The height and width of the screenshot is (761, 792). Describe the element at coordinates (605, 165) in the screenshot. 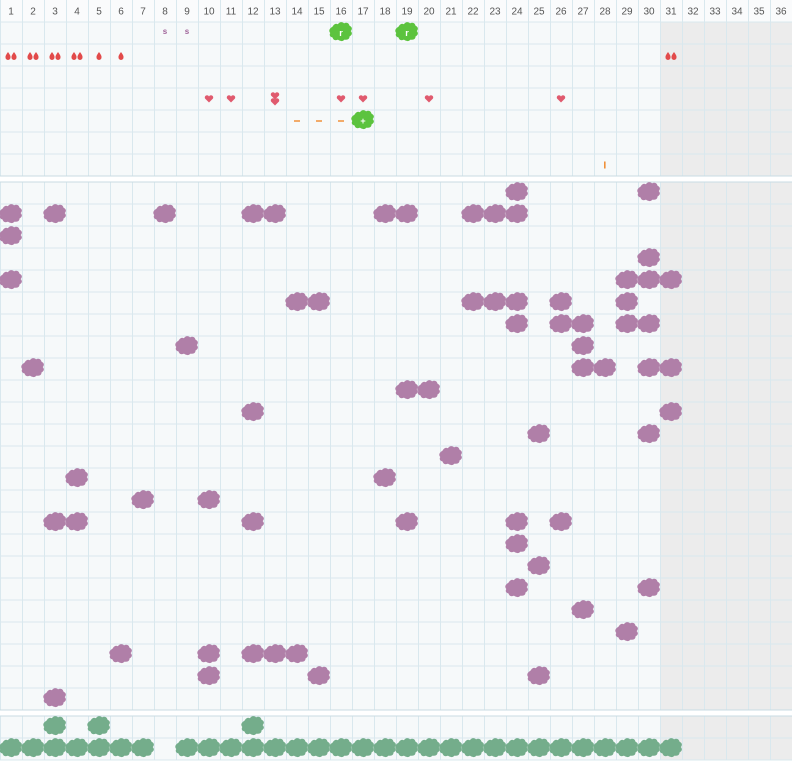

I see `bar-marker` at that location.